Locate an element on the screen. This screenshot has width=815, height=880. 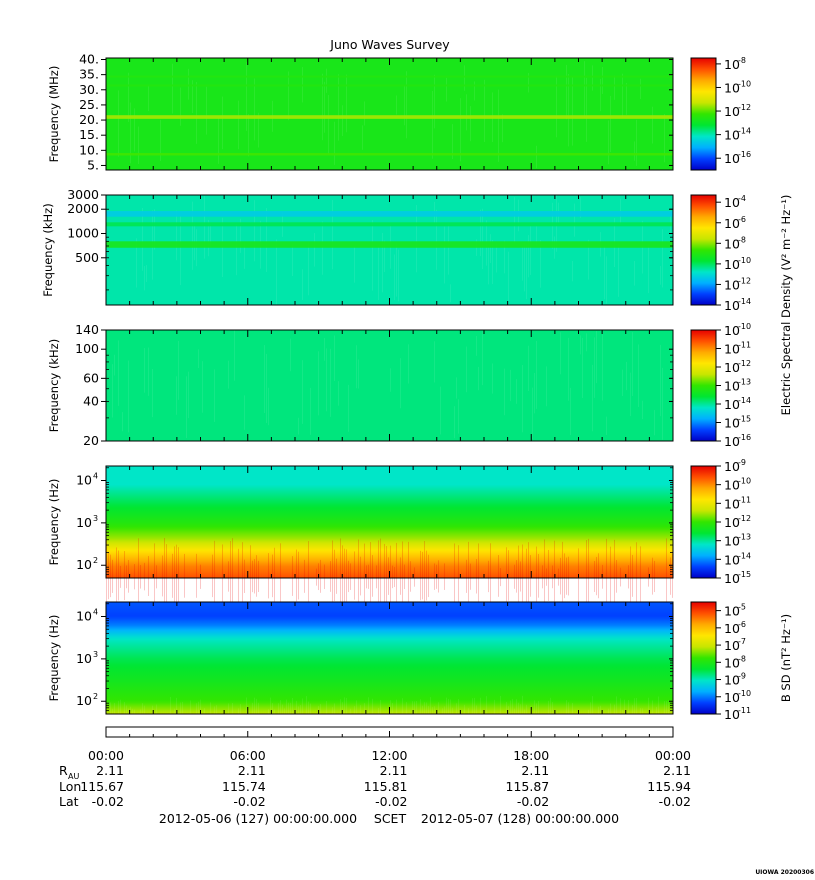
y-tick-exponent: 2 is located at coordinates (95, 696).